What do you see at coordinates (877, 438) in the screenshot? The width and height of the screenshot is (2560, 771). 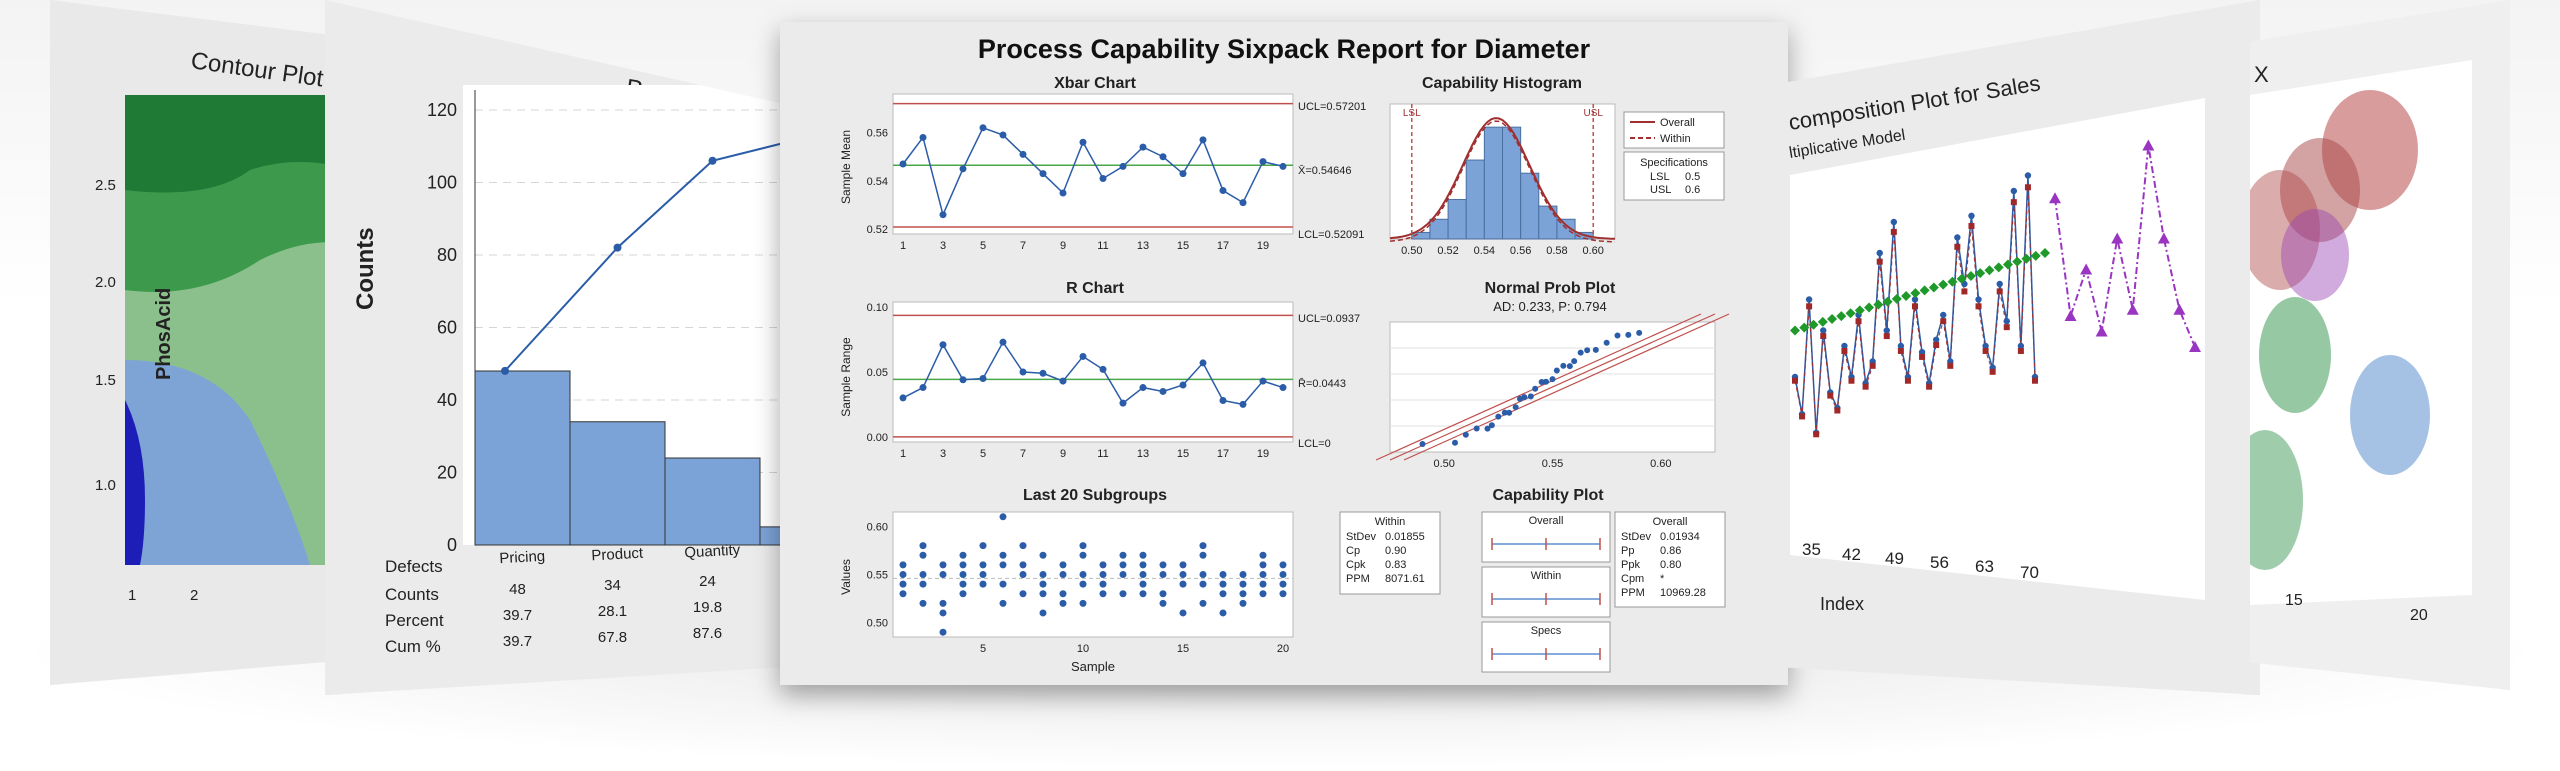 I see `ytick: 0.00` at bounding box center [877, 438].